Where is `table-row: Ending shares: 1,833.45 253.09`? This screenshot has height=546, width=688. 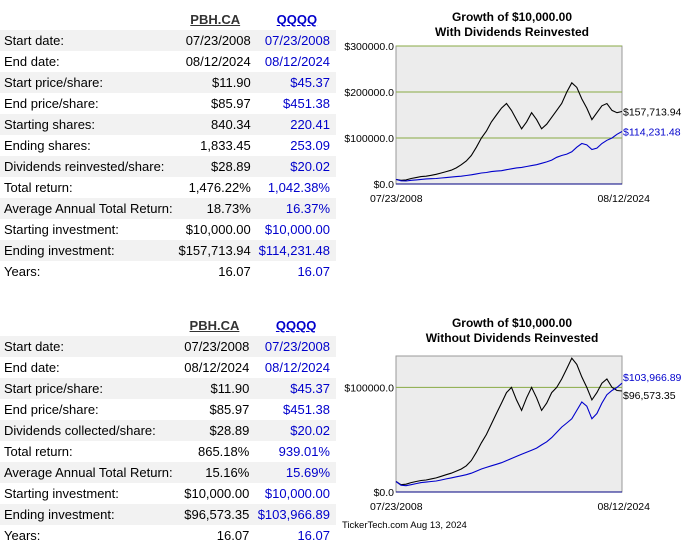 table-row: Ending shares: 1,833.45 253.09 is located at coordinates (168, 145).